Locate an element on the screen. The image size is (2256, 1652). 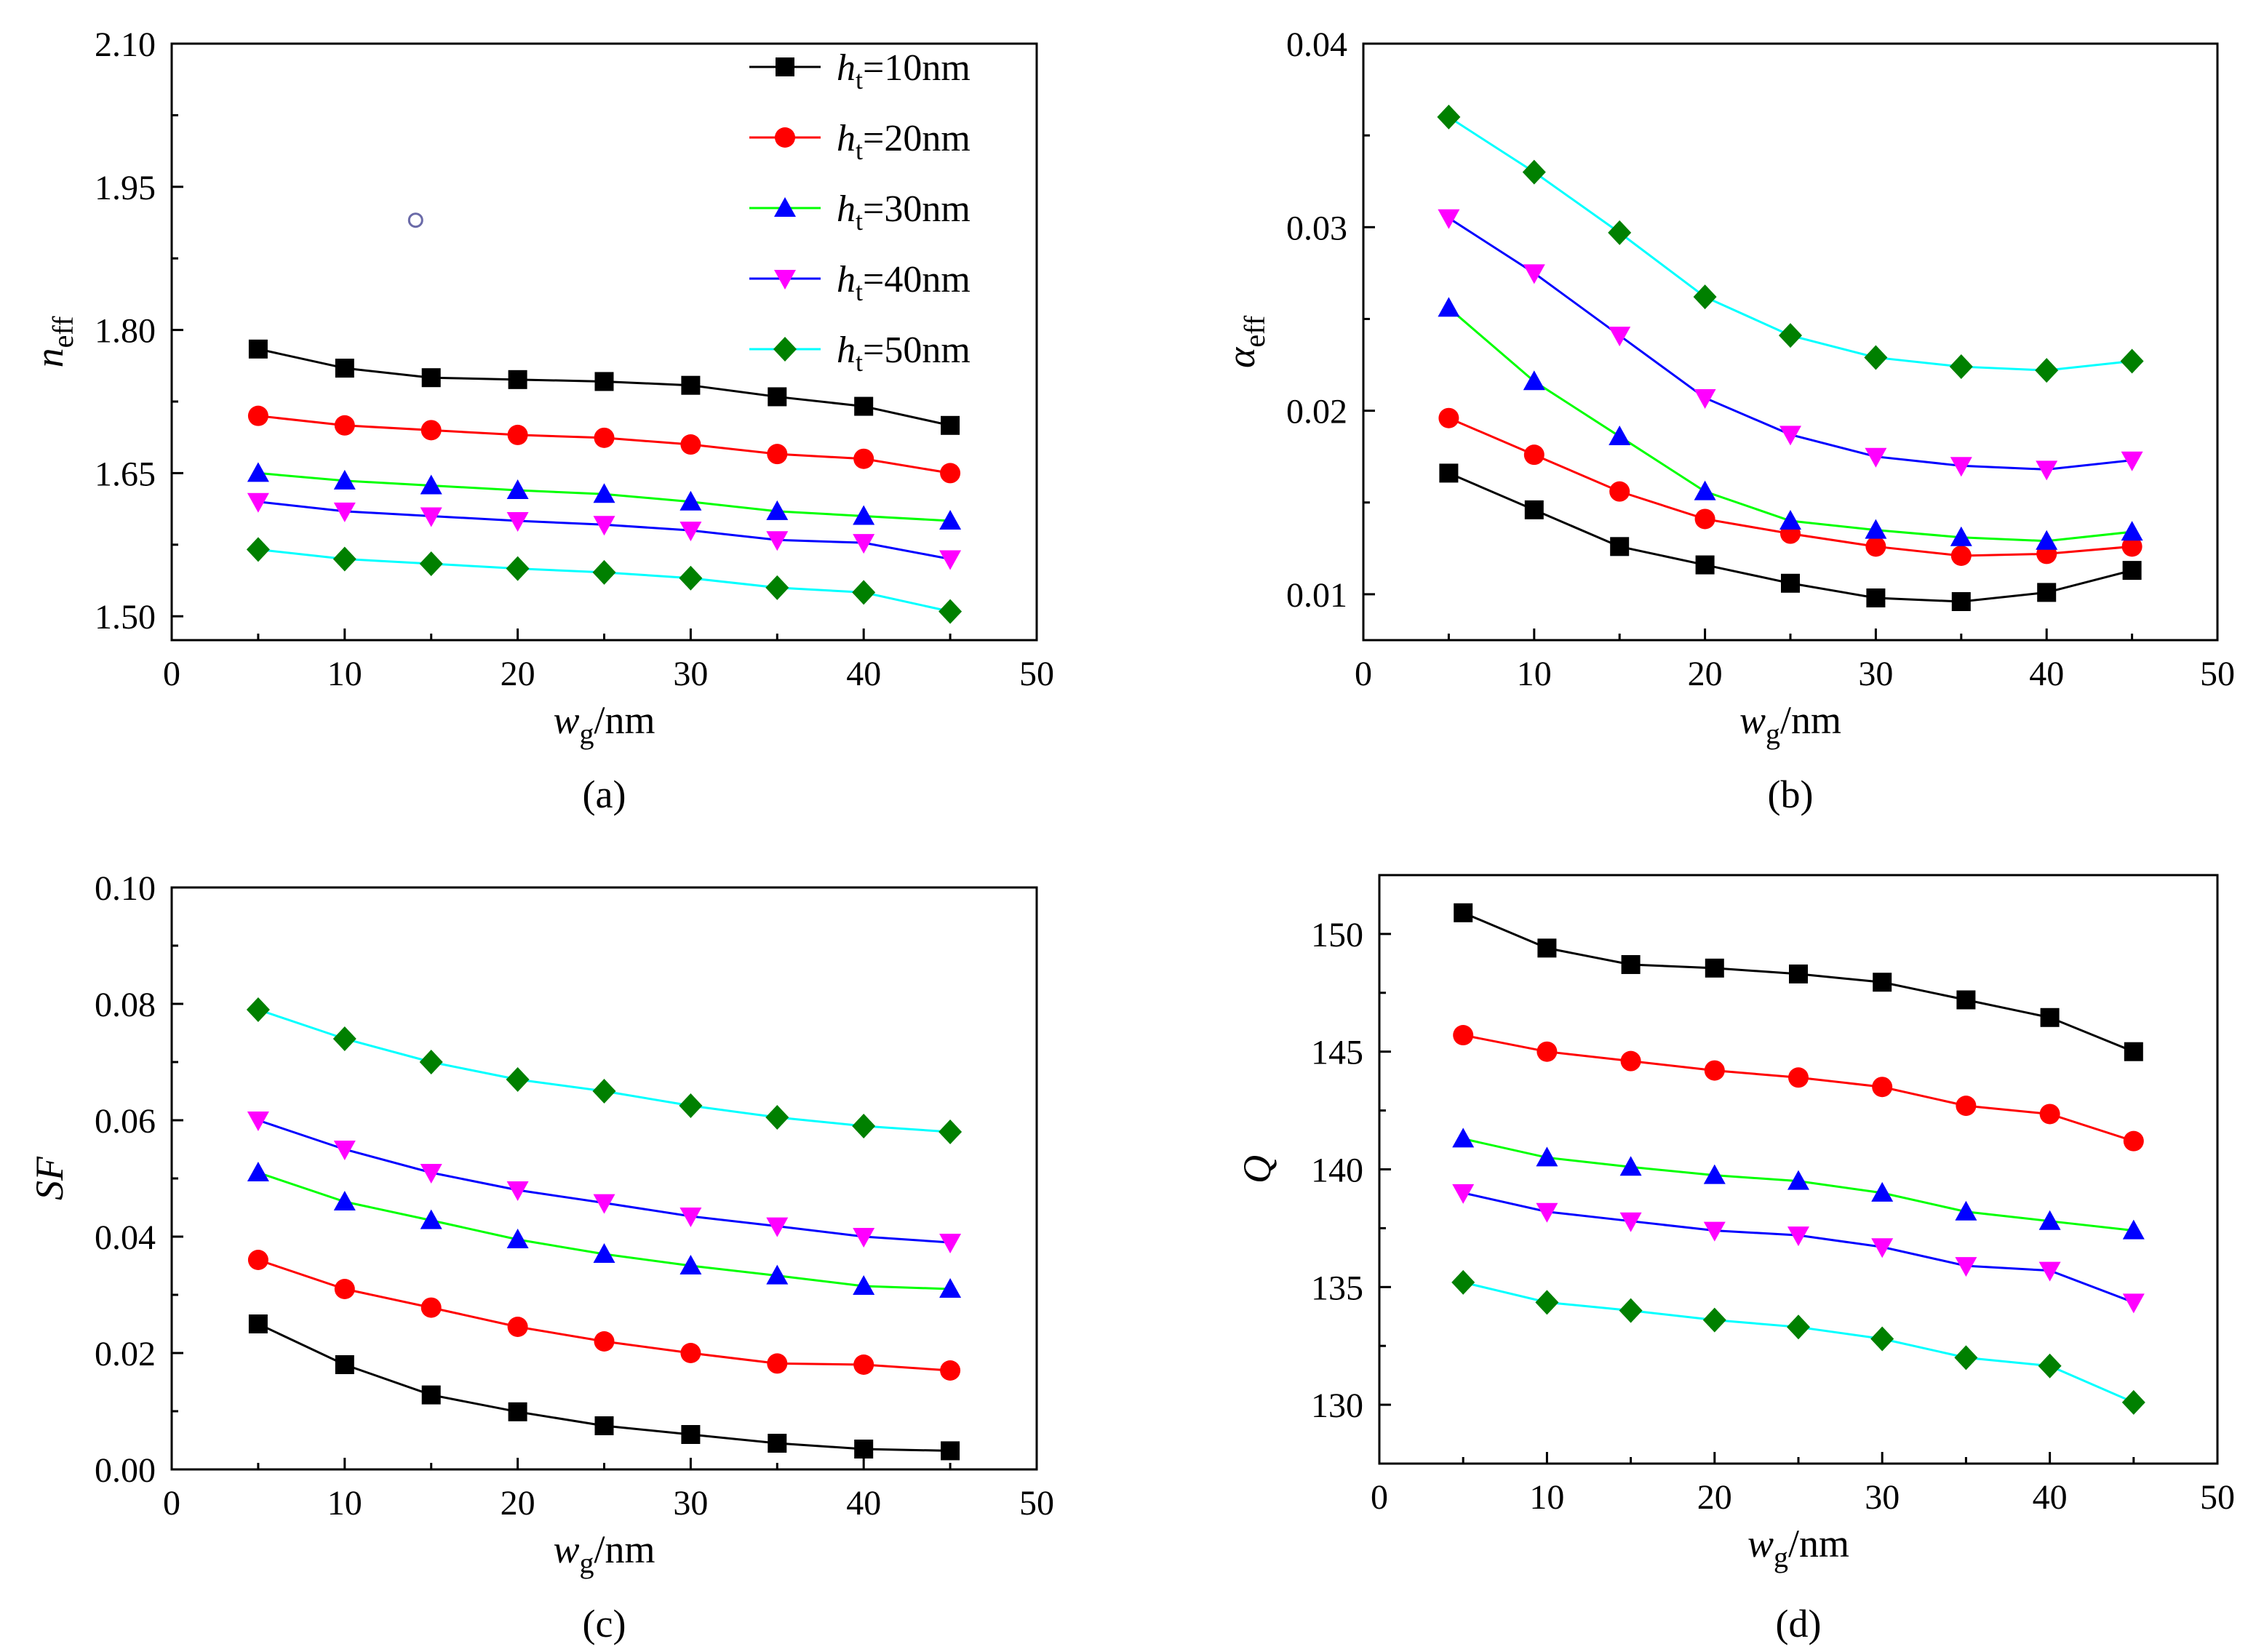
legend-value: =20nm is located at coordinates (916, 138).